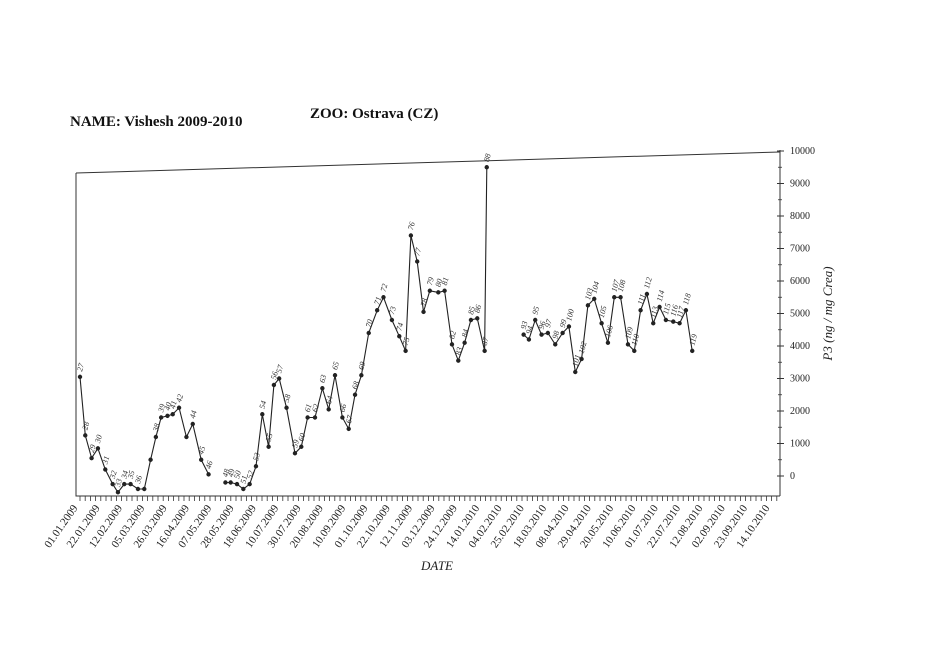 This screenshot has height=665, width=933. What do you see at coordinates (355, 385) in the screenshot?
I see `sample-number-label: 68` at bounding box center [355, 385].